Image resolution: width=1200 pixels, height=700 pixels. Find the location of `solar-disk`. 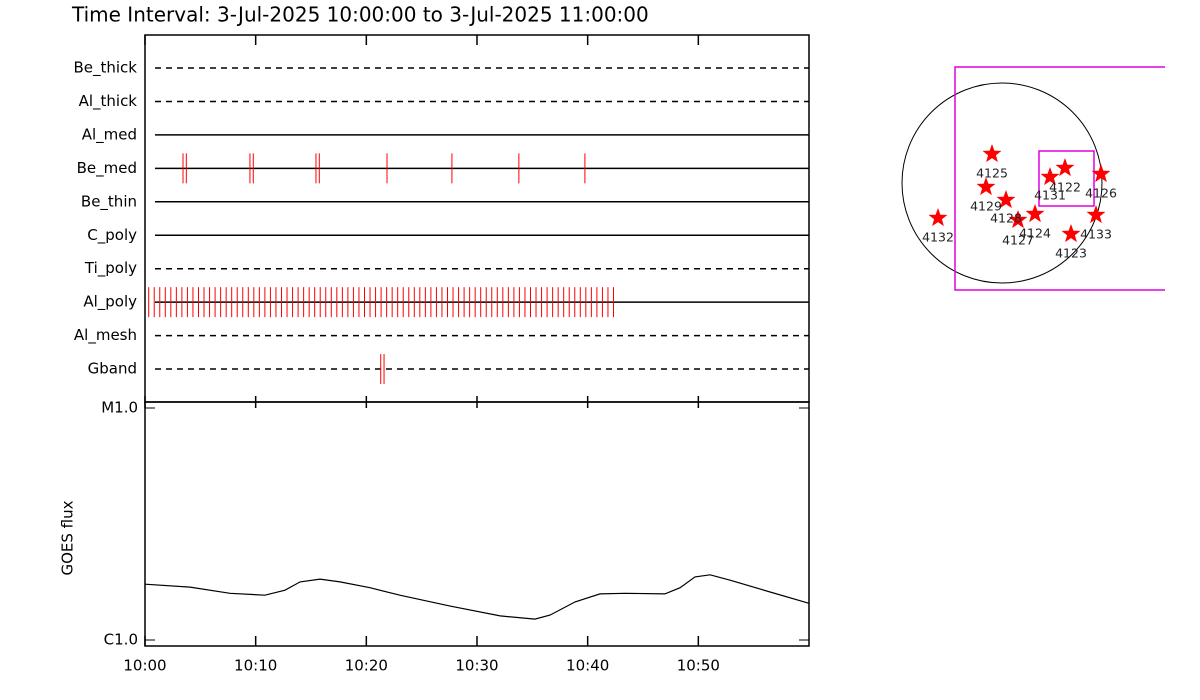

solar-disk is located at coordinates (1002, 183).